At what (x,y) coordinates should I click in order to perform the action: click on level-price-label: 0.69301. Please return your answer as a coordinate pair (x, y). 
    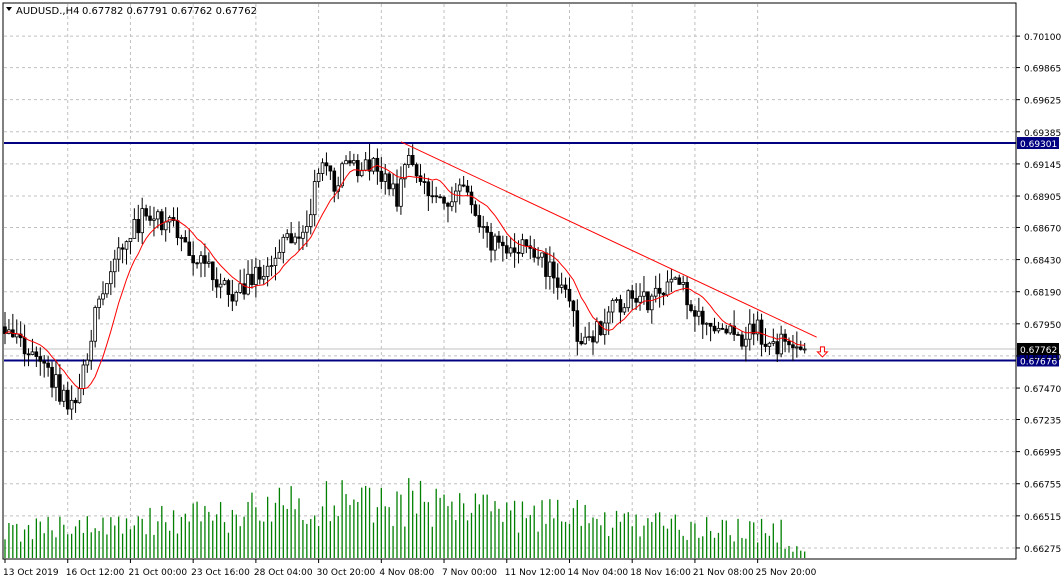
    Looking at the image, I should click on (1038, 145).